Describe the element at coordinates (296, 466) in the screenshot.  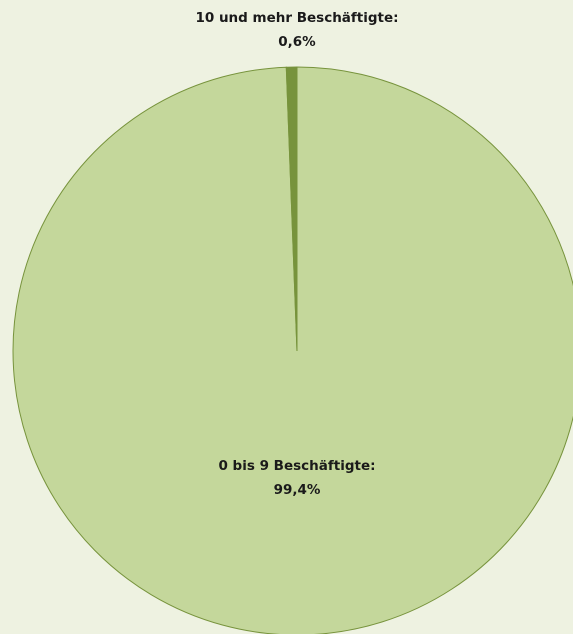
I see `slice-label: 0 bis 9 Beschäftigte:` at that location.